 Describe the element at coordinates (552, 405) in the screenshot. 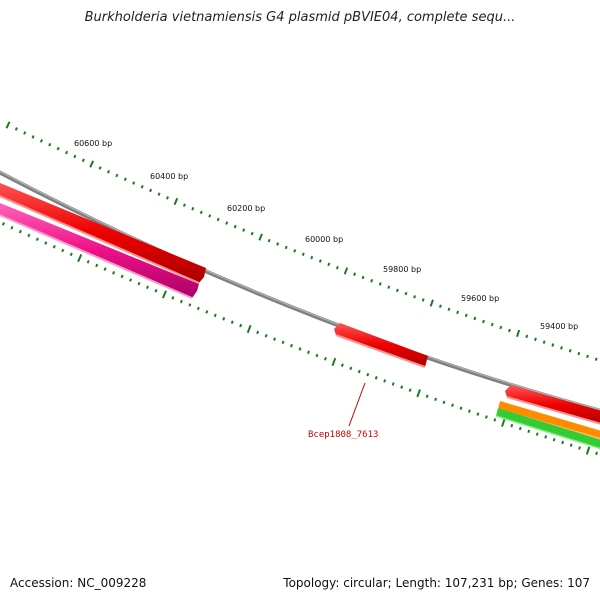

I see `gene-red-right` at that location.